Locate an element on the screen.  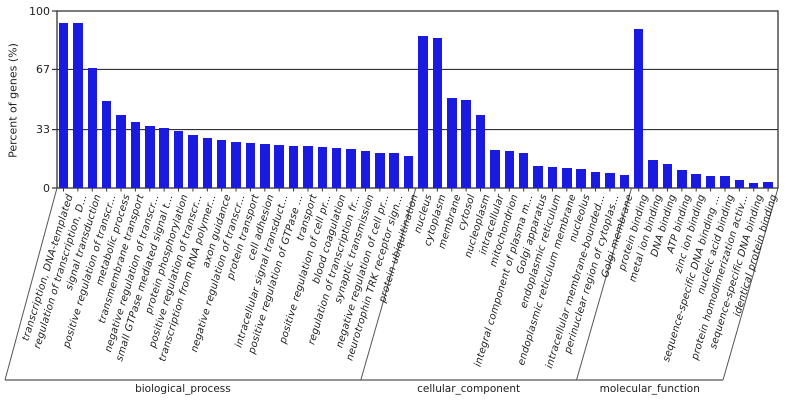
y-tick-label: 33 is located at coordinates (43, 130).